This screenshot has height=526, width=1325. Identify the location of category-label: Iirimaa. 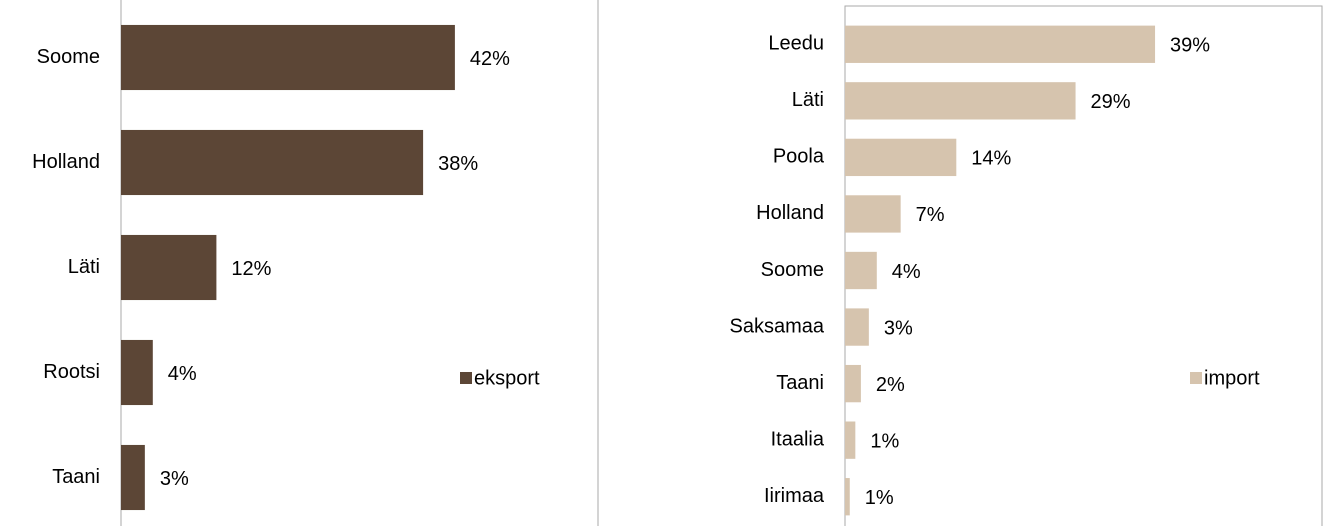
(794, 496).